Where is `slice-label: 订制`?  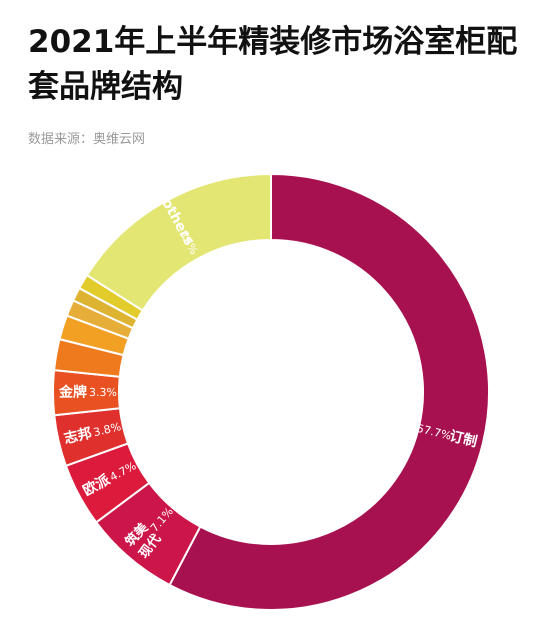
slice-label: 订制 is located at coordinates (463, 438).